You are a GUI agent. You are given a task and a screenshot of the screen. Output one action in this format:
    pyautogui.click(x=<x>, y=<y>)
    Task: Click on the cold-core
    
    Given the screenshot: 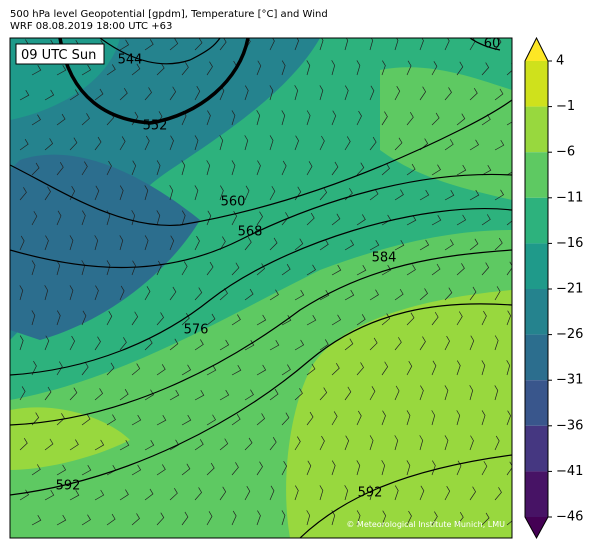 What is the action you would take?
    pyautogui.click(x=105, y=247)
    